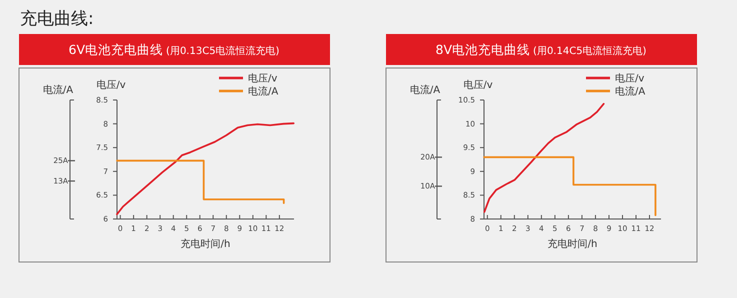 The width and height of the screenshot is (737, 298). Describe the element at coordinates (223, 51) in the screenshot. I see `chart-subtitle: (用0.13C5电流恒流充电)` at that location.